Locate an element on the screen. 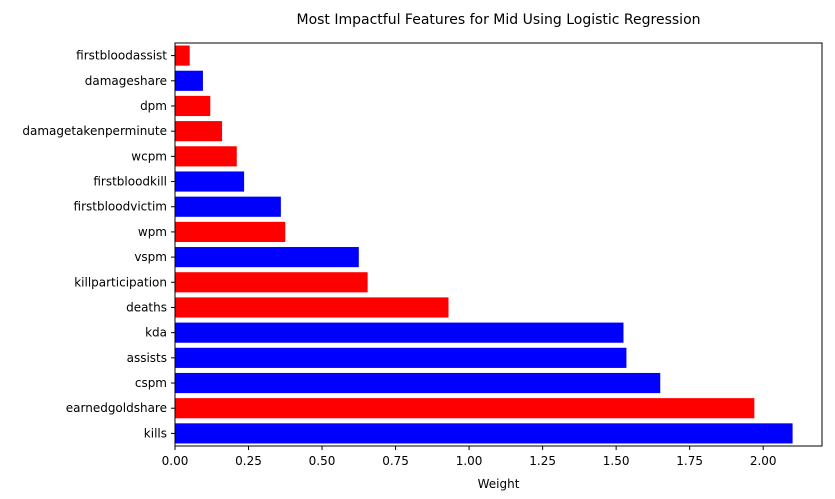  x-tick-label: 0.25 is located at coordinates (248, 461).